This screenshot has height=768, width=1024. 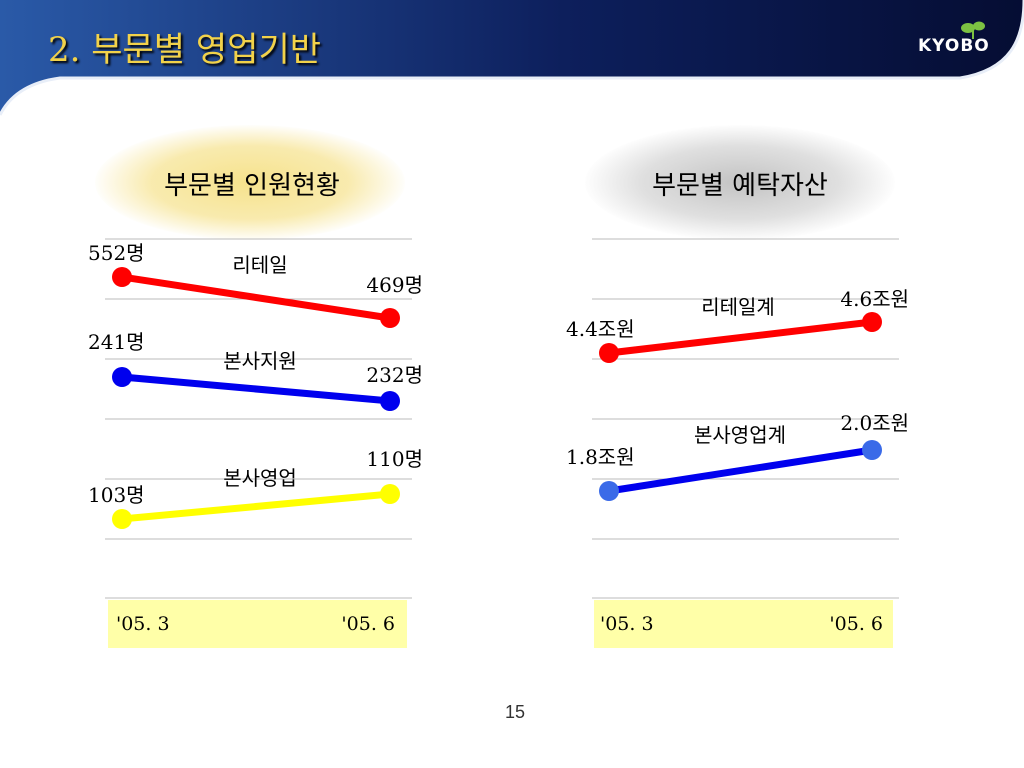 I want to click on data-label: 552명, so click(x=116, y=253).